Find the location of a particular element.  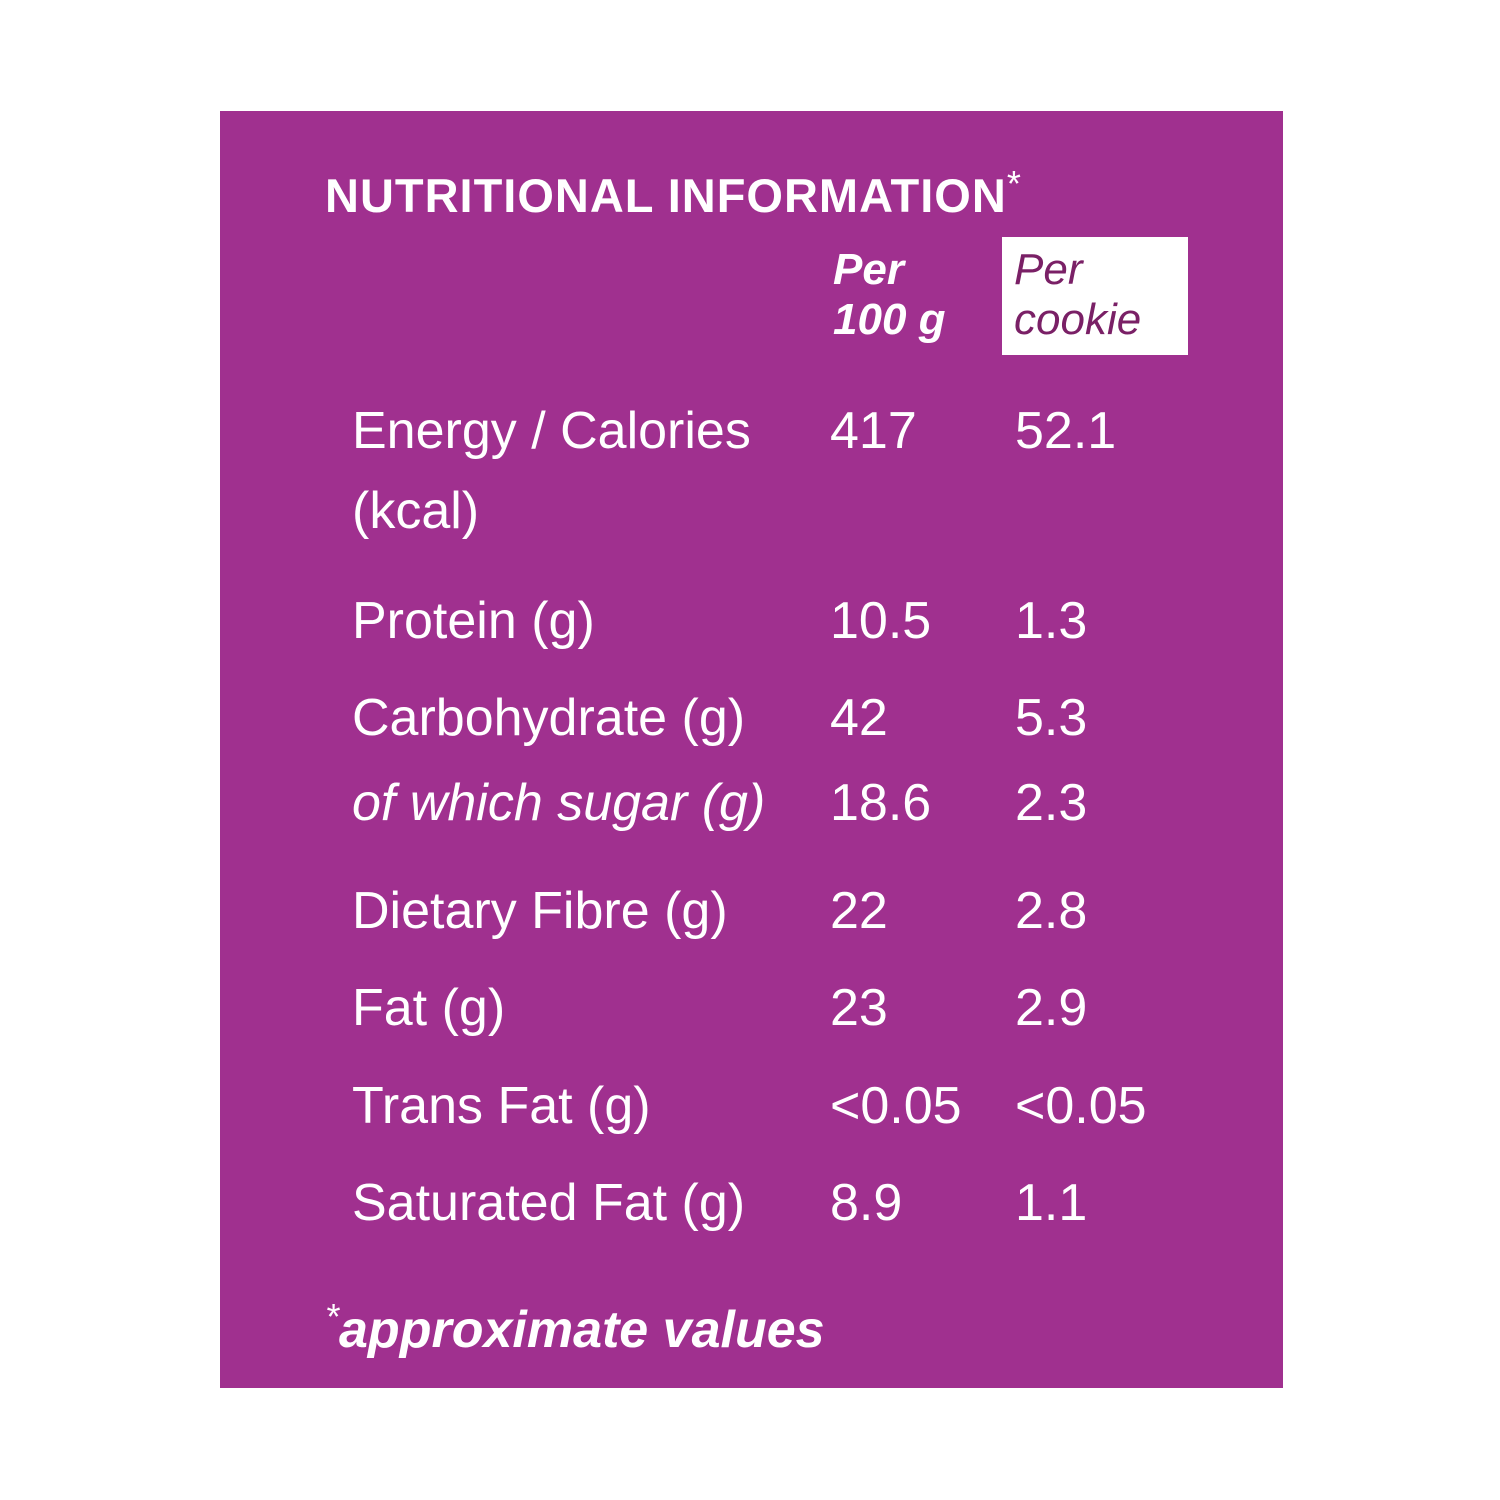

value-per-cookie: <0.05 is located at coordinates (1081, 1106).